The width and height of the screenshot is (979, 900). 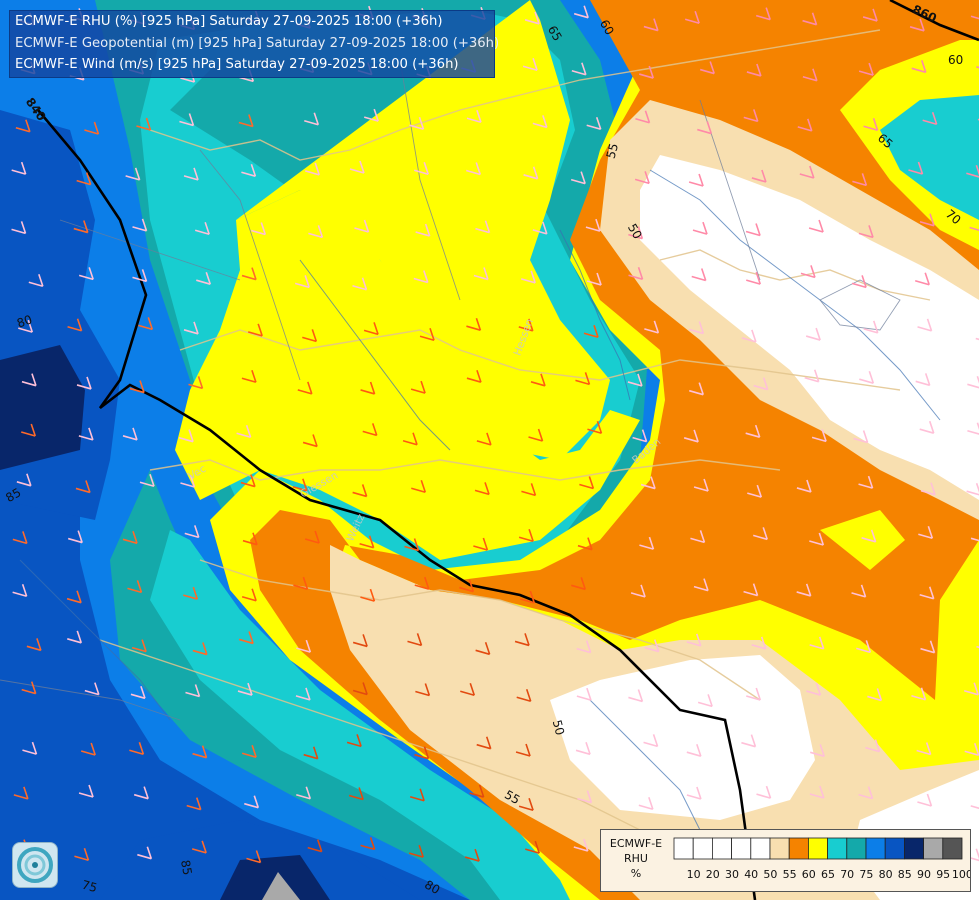 What do you see at coordinates (636, 873) in the screenshot?
I see `legend-title-unit: %` at bounding box center [636, 873].